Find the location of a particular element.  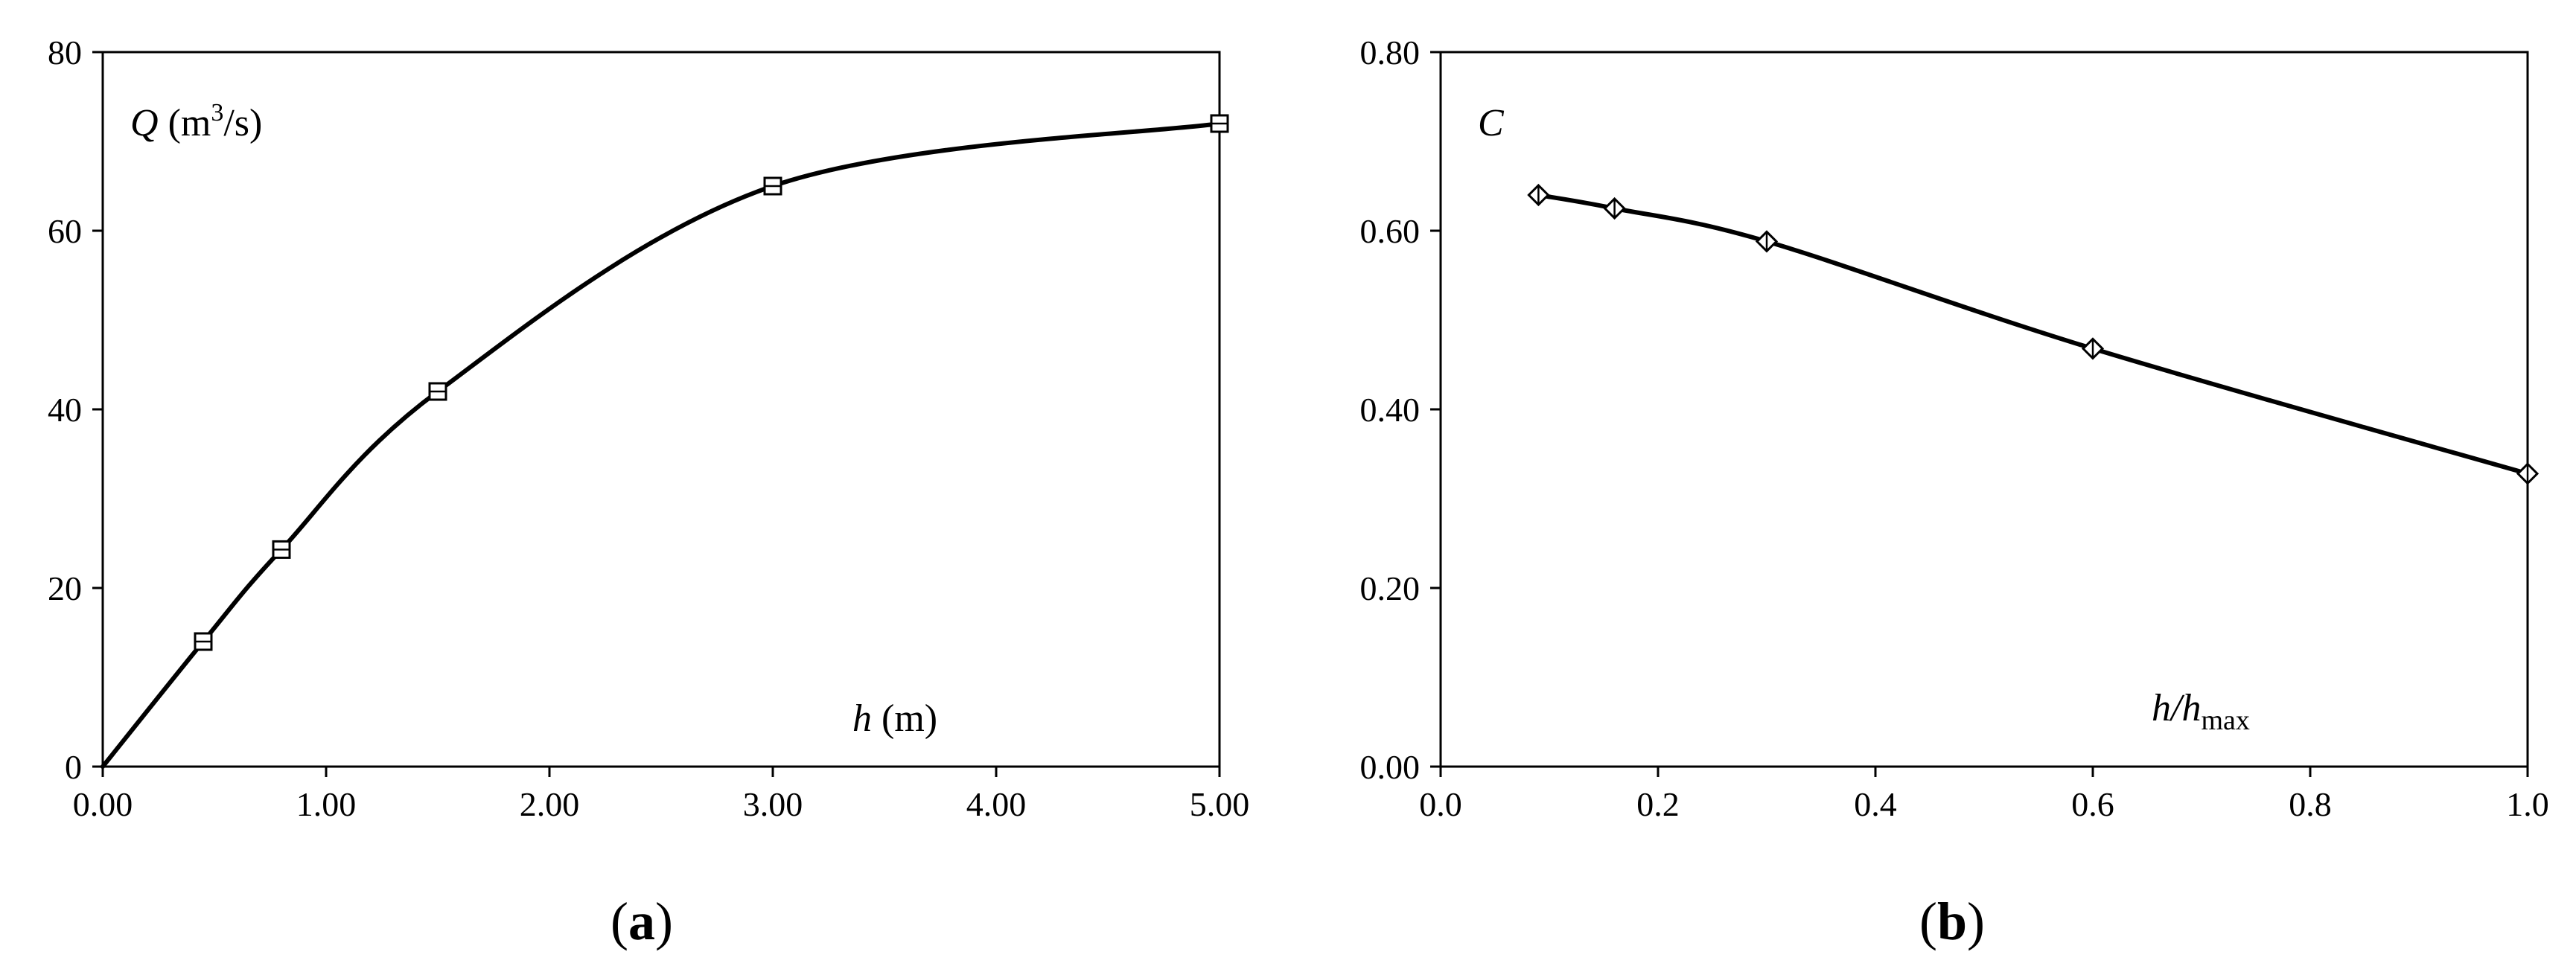

x-tick-label-b-4: 0.8 is located at coordinates (2310, 804).